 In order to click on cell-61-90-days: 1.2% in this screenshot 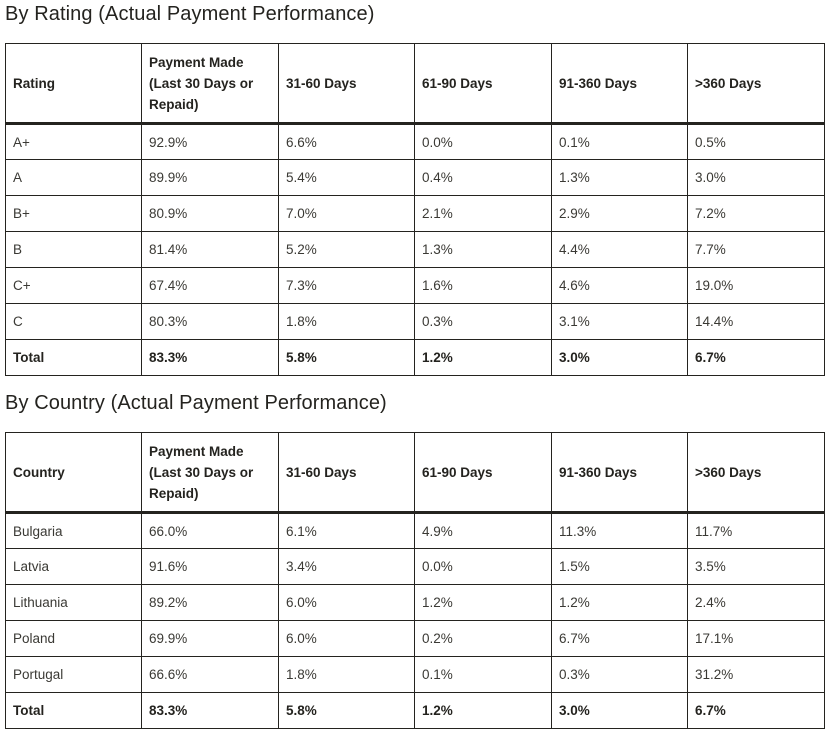, I will do `click(483, 602)`.